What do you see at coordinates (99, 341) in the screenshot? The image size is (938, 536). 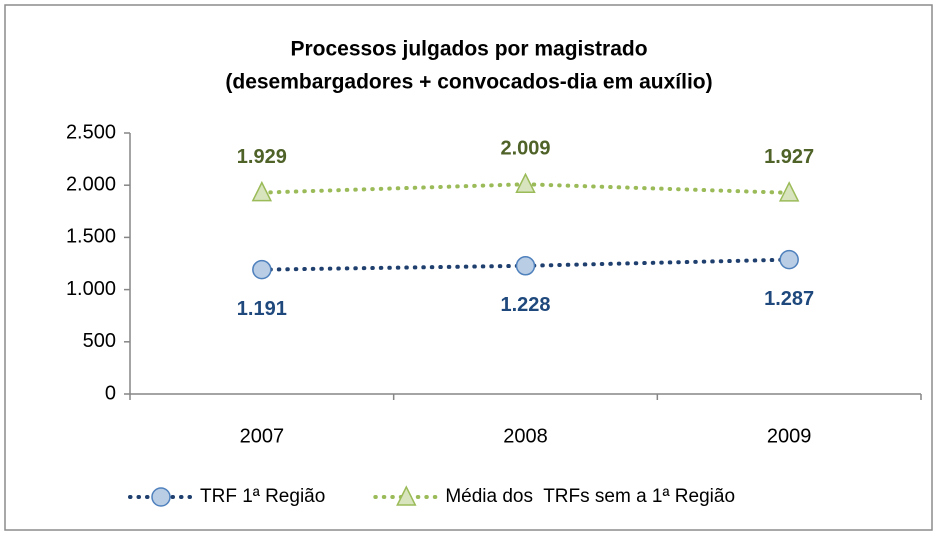 I see `y-tick-label: 500` at bounding box center [99, 341].